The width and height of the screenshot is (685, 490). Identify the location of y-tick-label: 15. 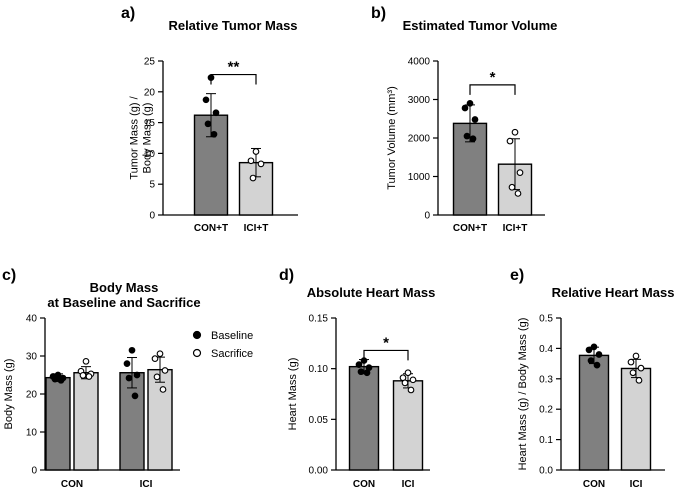
(150, 123).